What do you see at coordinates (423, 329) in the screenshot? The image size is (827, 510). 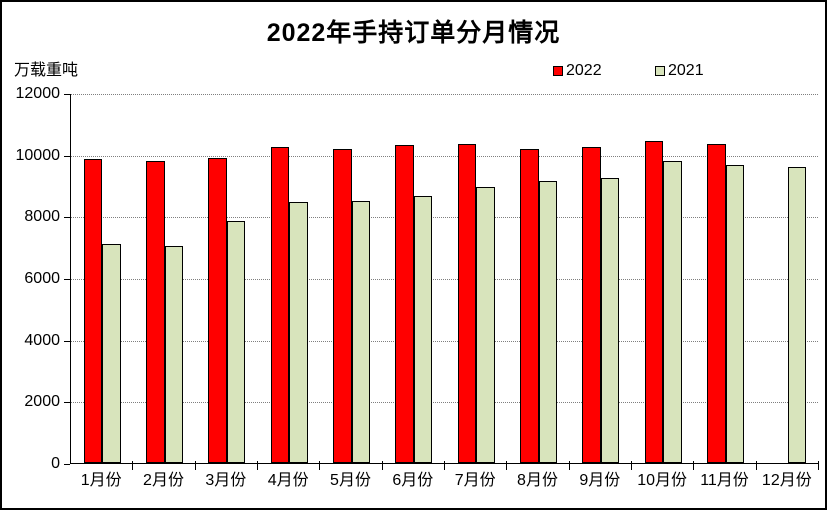 I see `bar-2021-6月份` at bounding box center [423, 329].